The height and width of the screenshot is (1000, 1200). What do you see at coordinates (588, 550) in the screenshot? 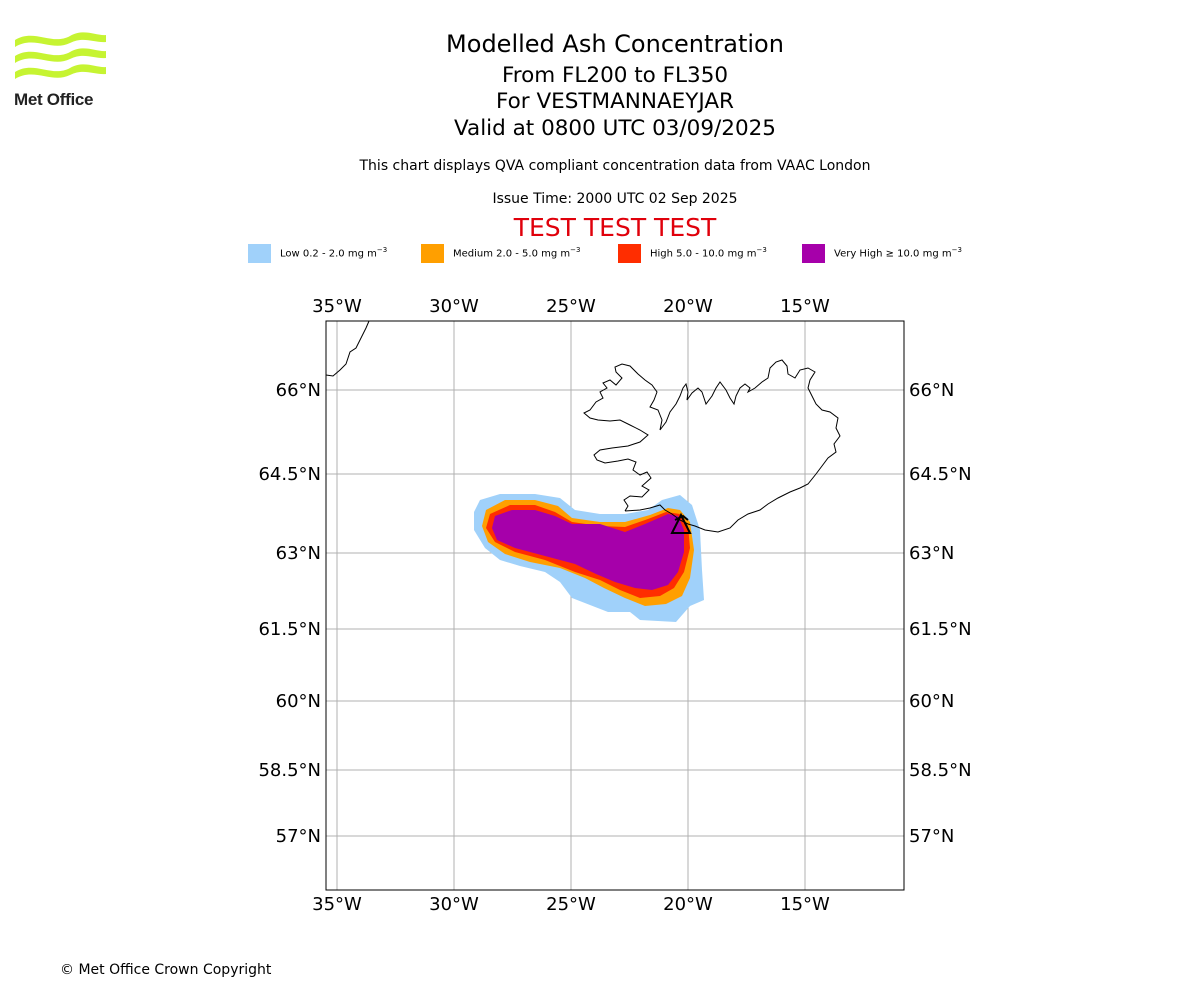
I see `ash-area-very-high` at bounding box center [588, 550].